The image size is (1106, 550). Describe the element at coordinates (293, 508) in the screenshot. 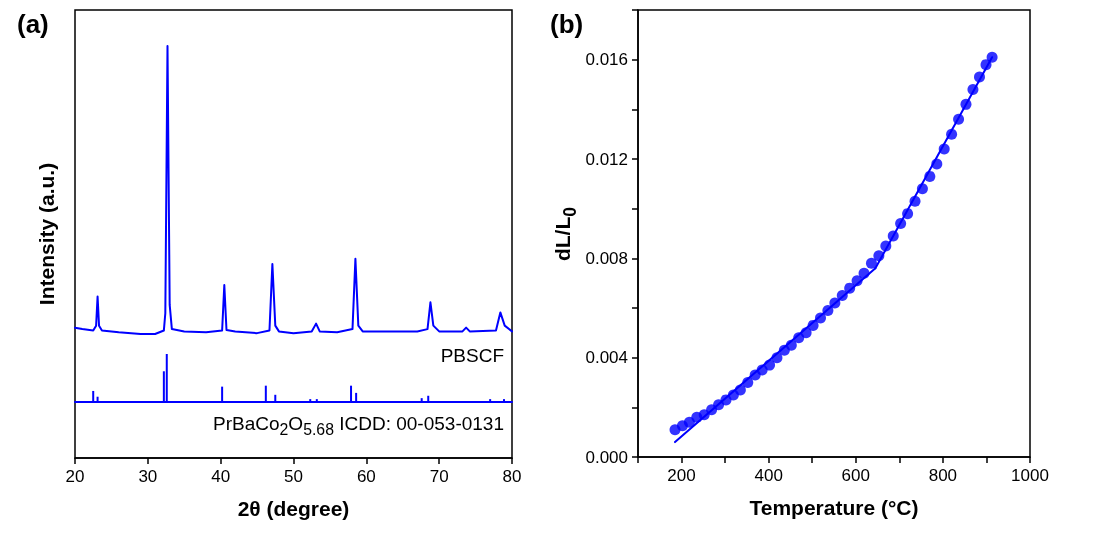

I see `x-axis-title: 2θ (degree)` at that location.